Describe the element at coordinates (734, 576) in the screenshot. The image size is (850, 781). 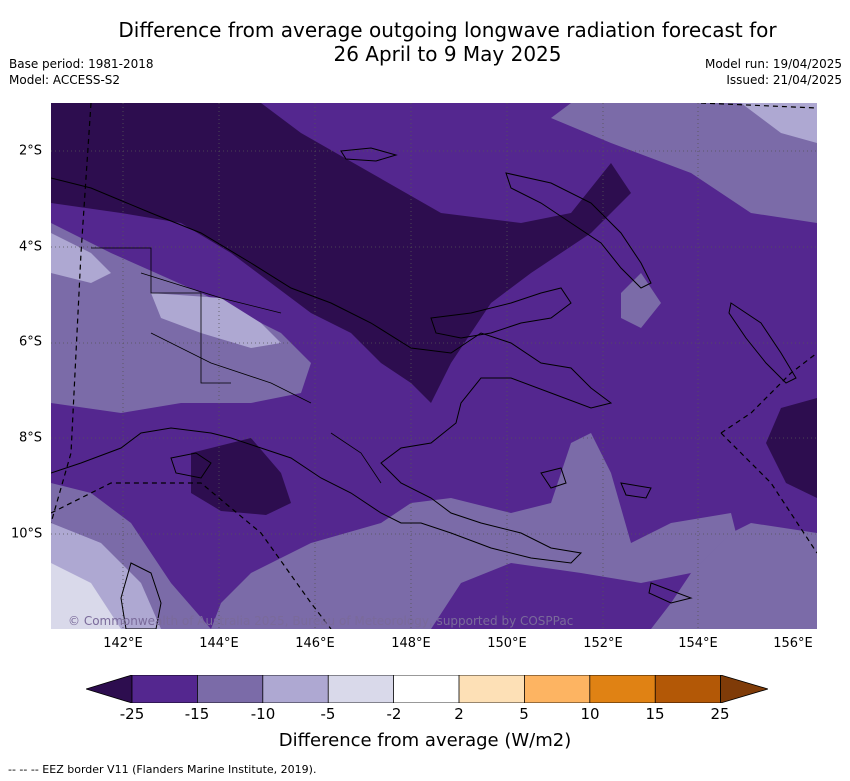
I see `contour-se-patch` at that location.